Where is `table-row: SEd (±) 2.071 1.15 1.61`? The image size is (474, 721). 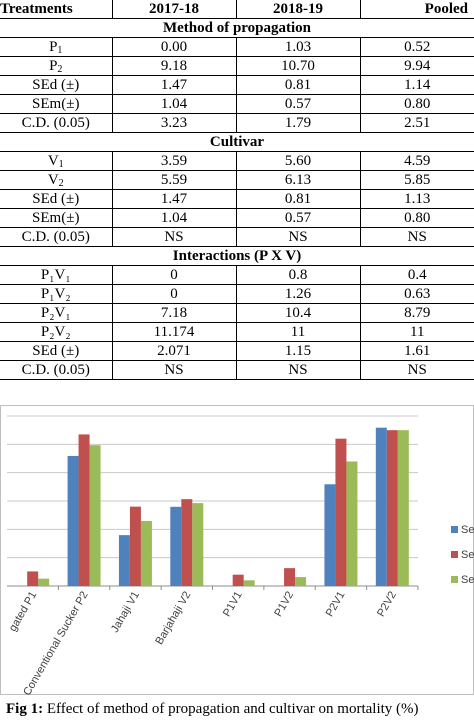
table-row: SEd (±) 2.071 1.15 1.61 is located at coordinates (237, 351).